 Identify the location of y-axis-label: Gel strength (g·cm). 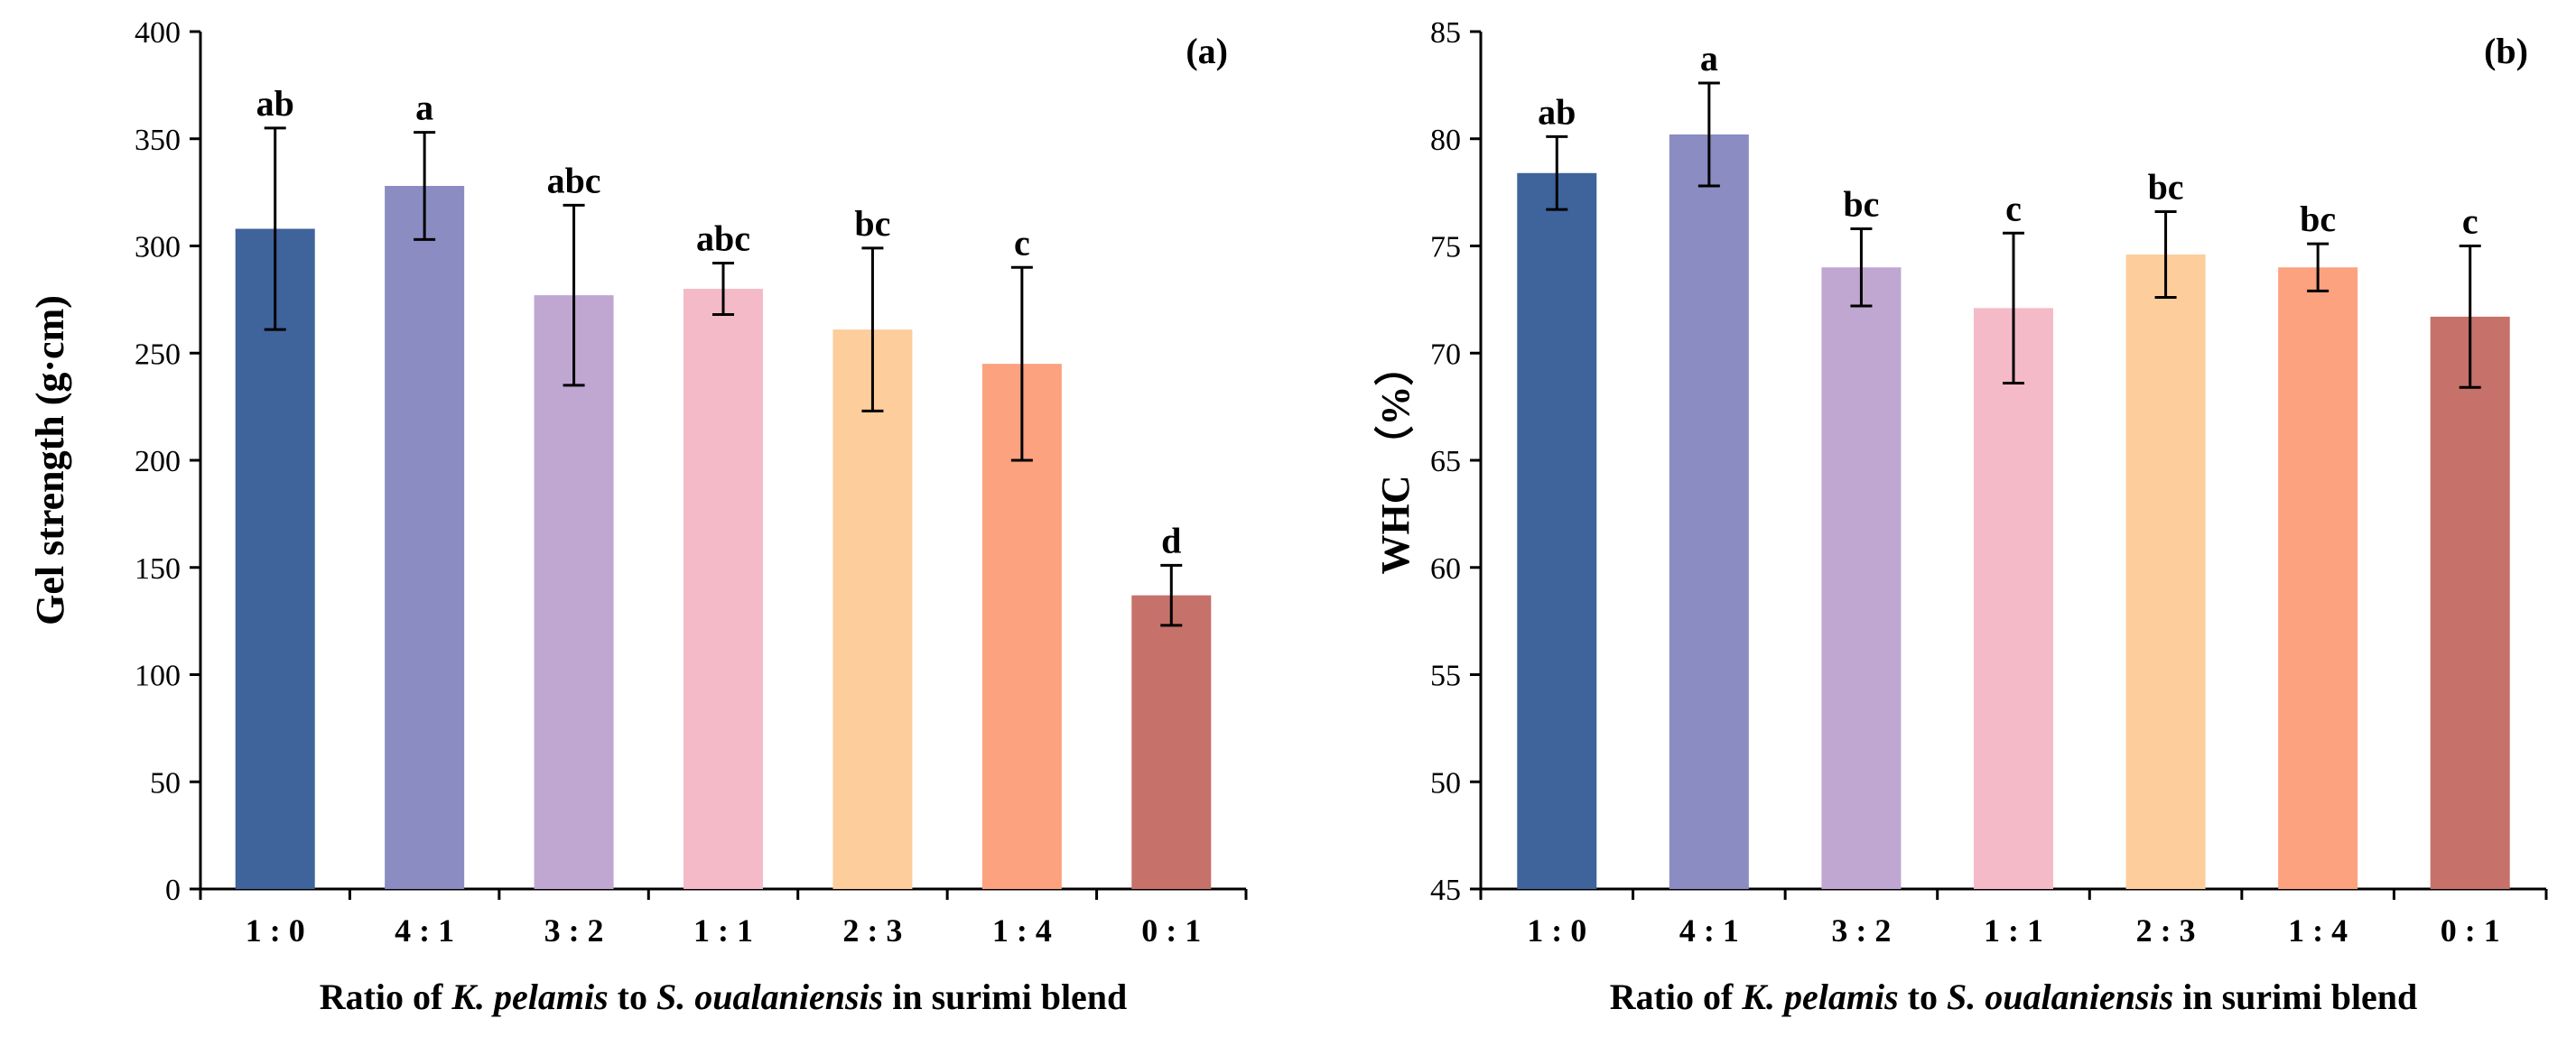
(50, 460).